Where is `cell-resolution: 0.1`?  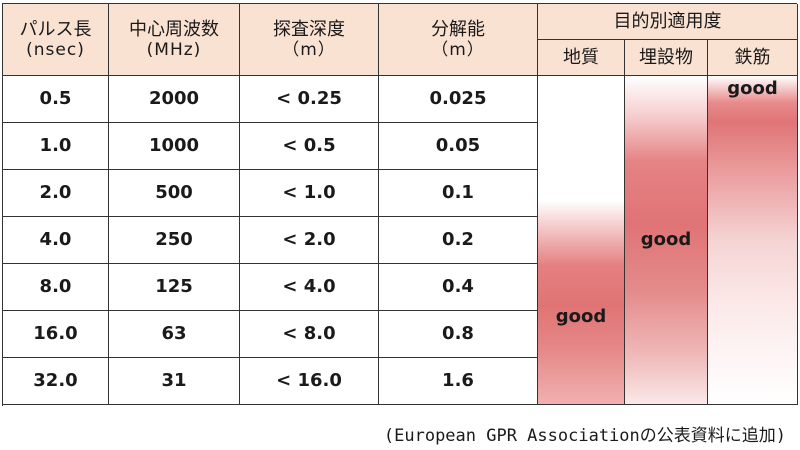 cell-resolution: 0.1 is located at coordinates (458, 193).